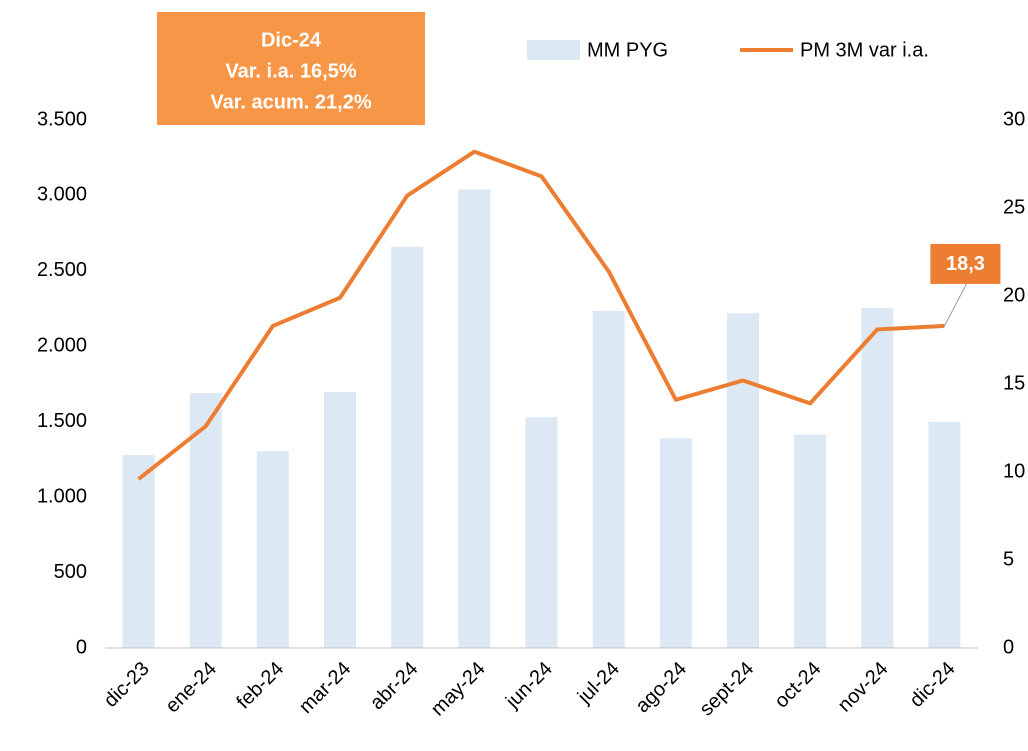  Describe the element at coordinates (798, 685) in the screenshot. I see `x-tick-label: oct-24` at that location.